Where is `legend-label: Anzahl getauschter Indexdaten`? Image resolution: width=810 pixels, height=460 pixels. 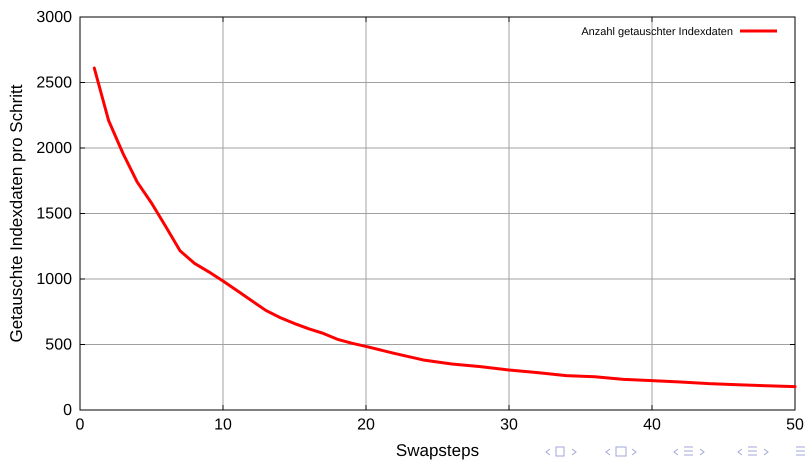 legend-label: Anzahl getauschter Indexdaten is located at coordinates (657, 32).